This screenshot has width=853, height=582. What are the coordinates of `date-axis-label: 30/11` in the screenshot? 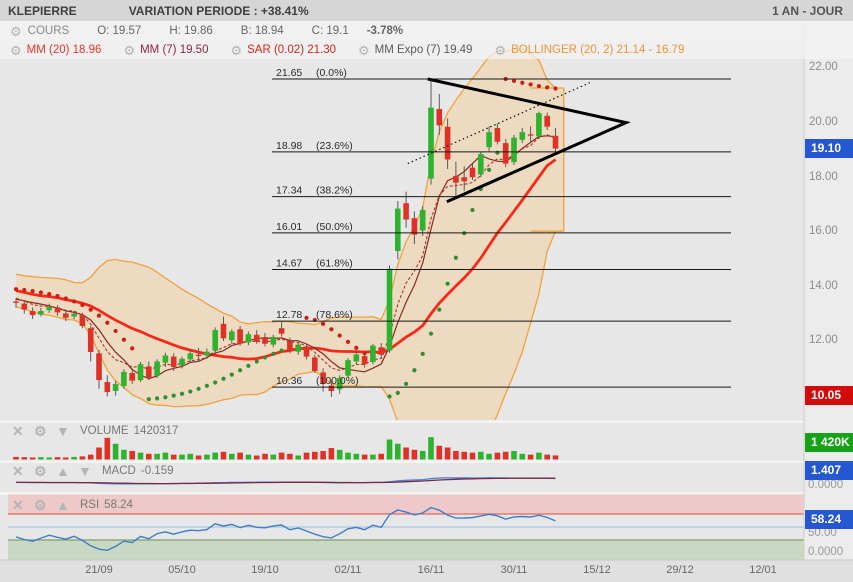 It's located at (514, 570).